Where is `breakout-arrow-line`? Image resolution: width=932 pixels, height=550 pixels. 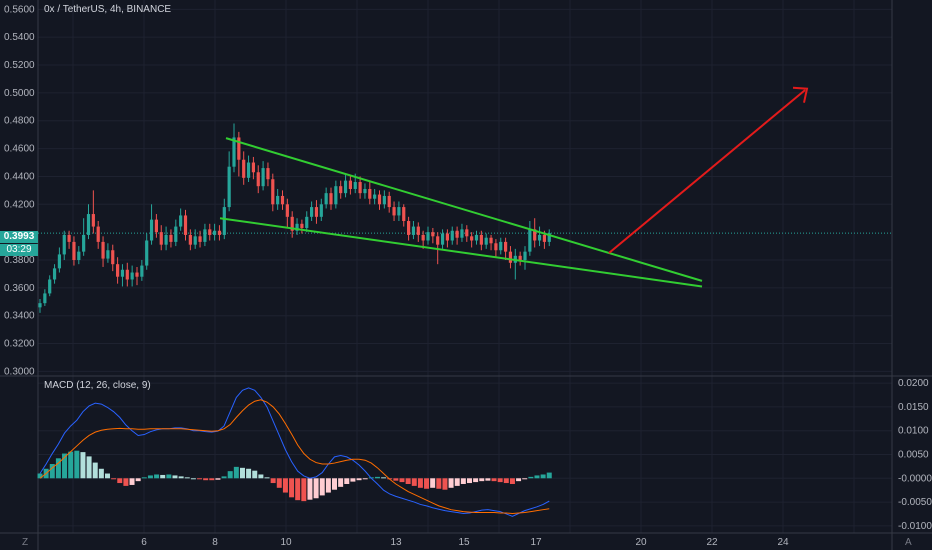
breakout-arrow-line is located at coordinates (707, 171).